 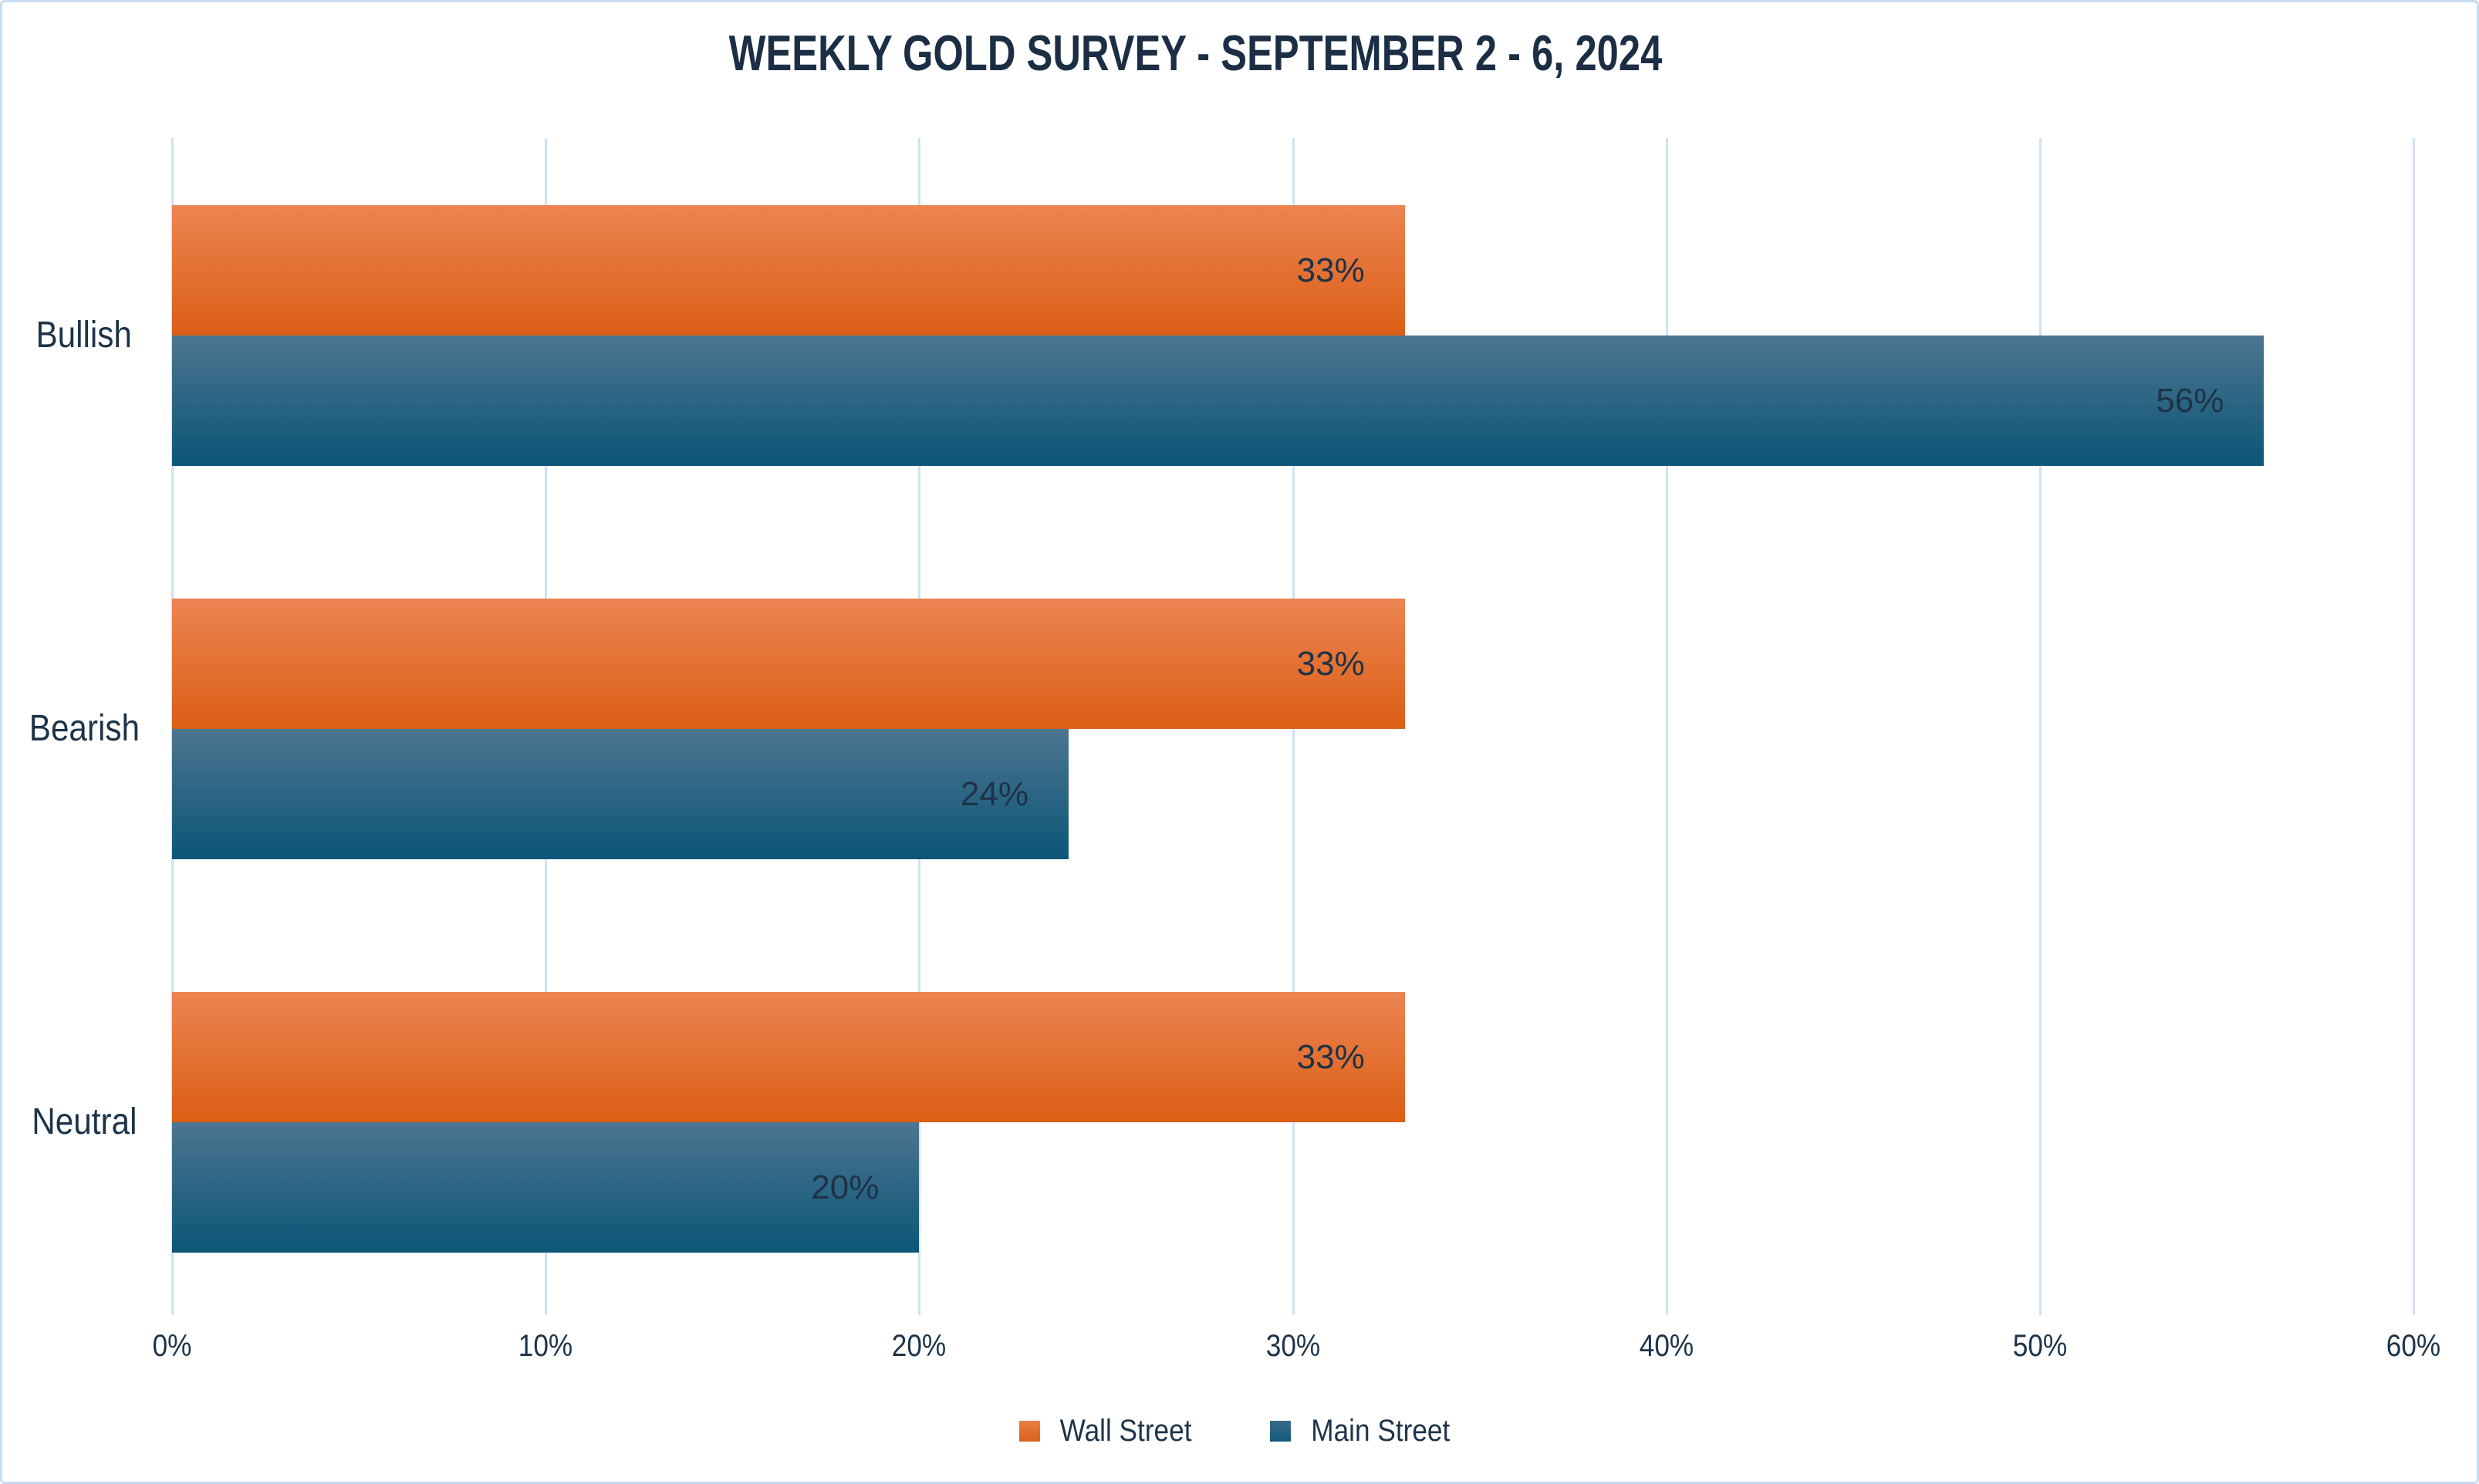 I want to click on category-label-bullish: Bullish, so click(x=84, y=335).